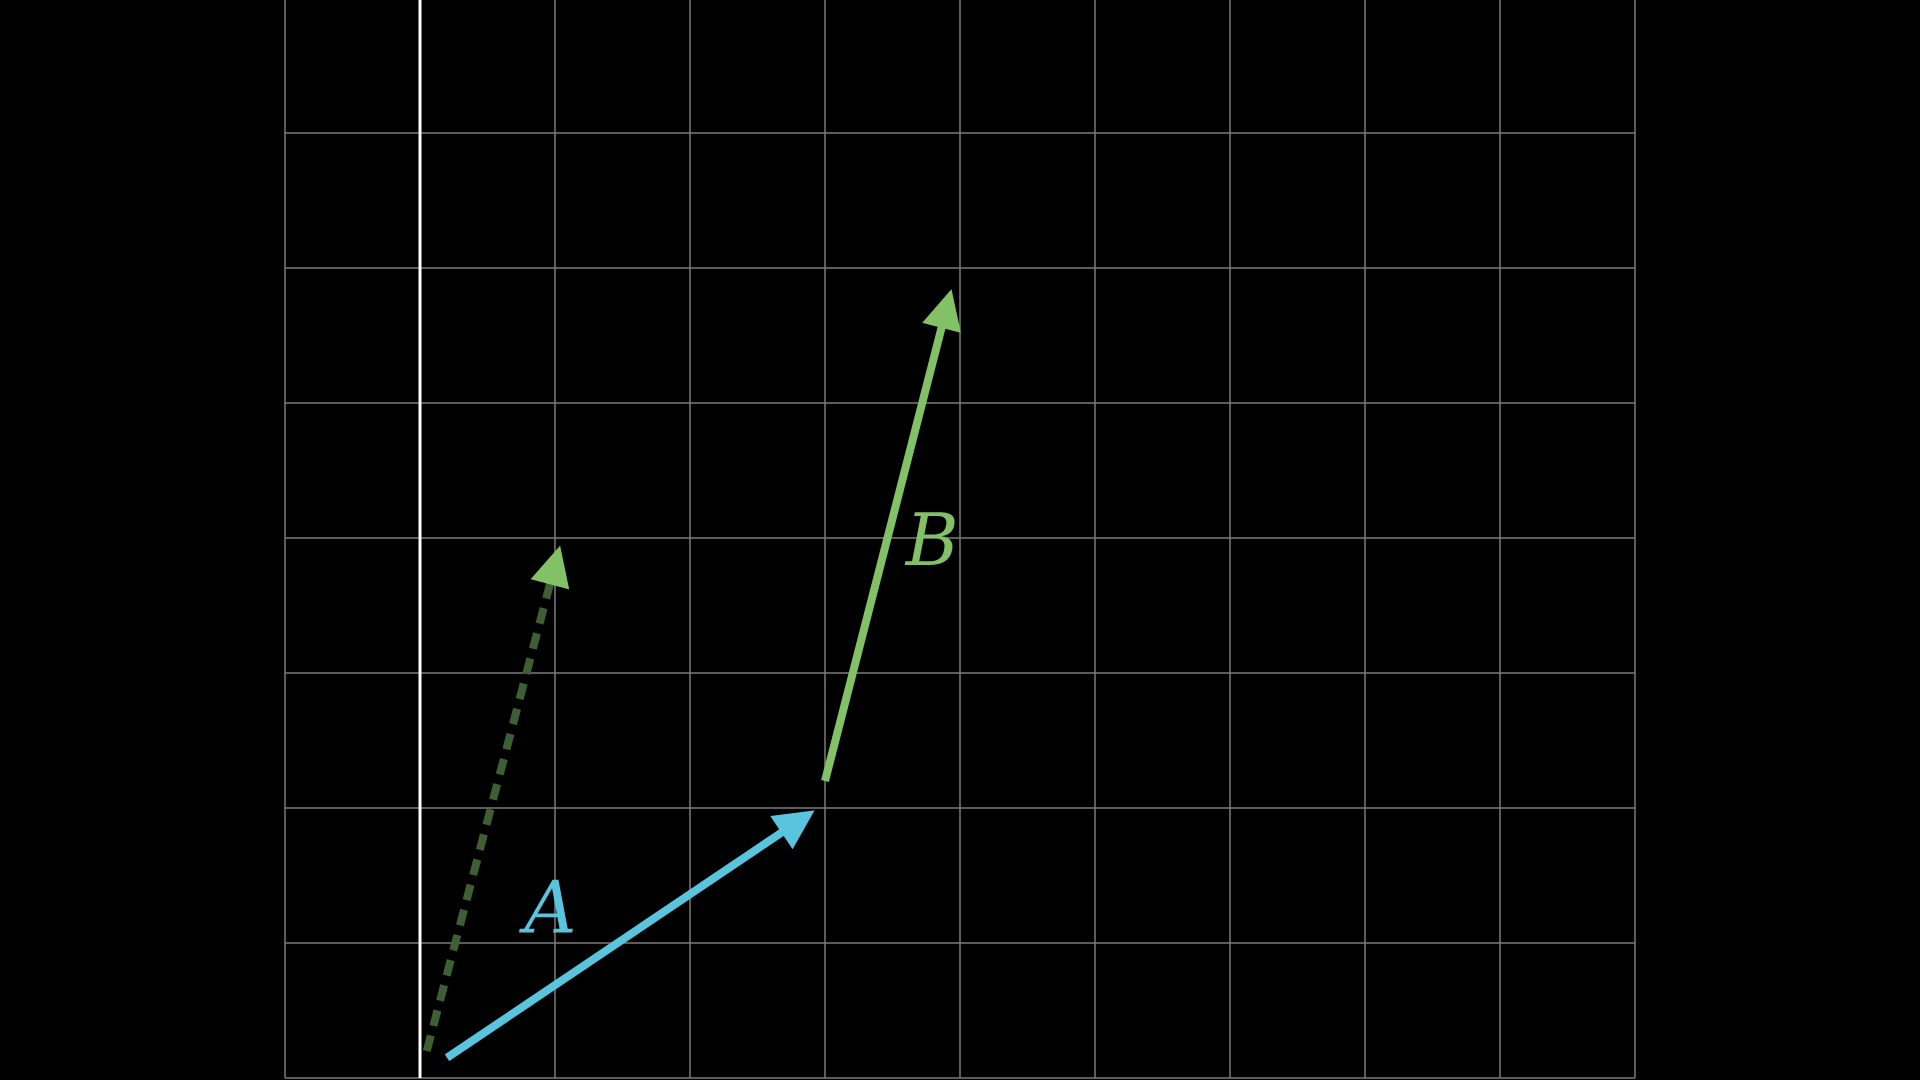 The width and height of the screenshot is (1920, 1080). I want to click on vector-b-arrow, so click(891, 535).